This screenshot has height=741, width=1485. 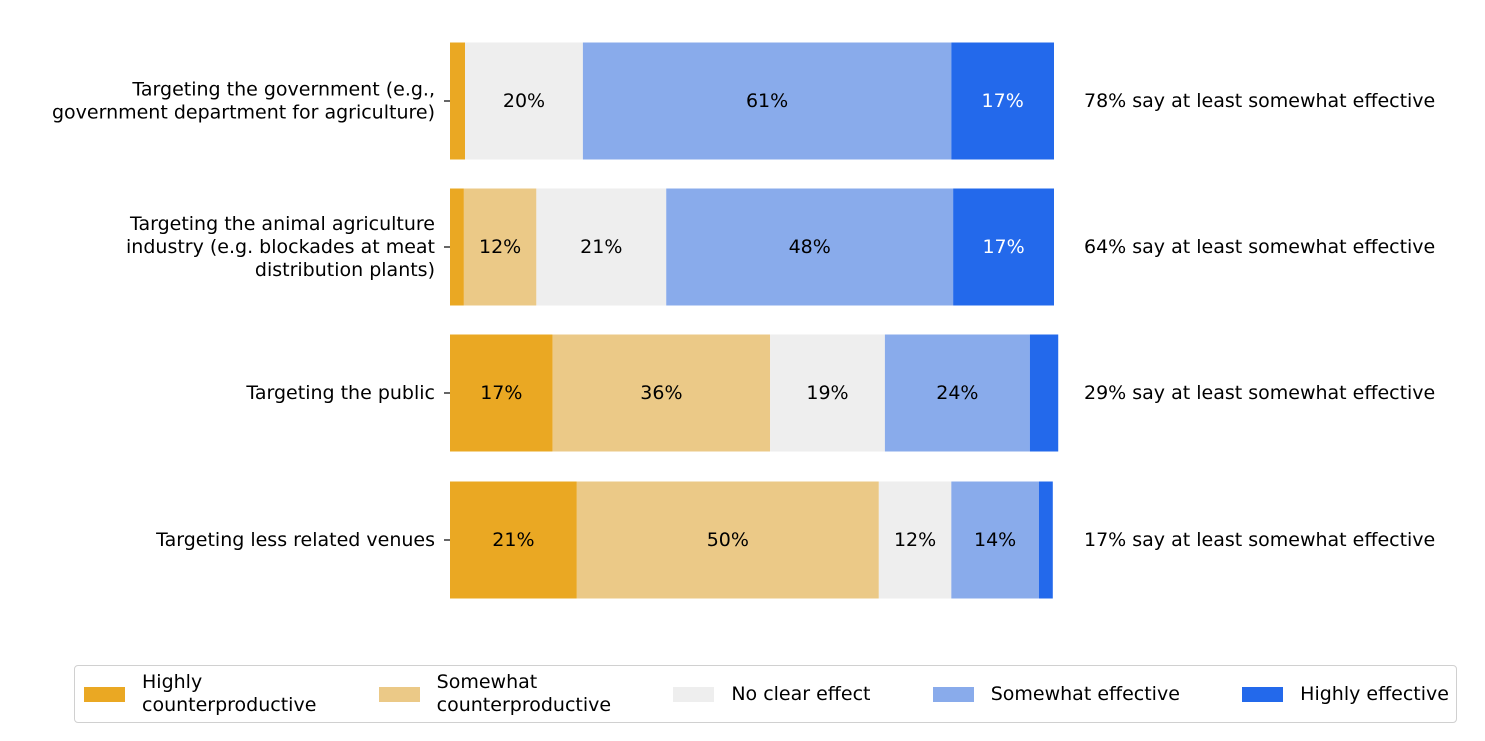 I want to click on legend-item: Somewhat effective, so click(x=1056, y=694).